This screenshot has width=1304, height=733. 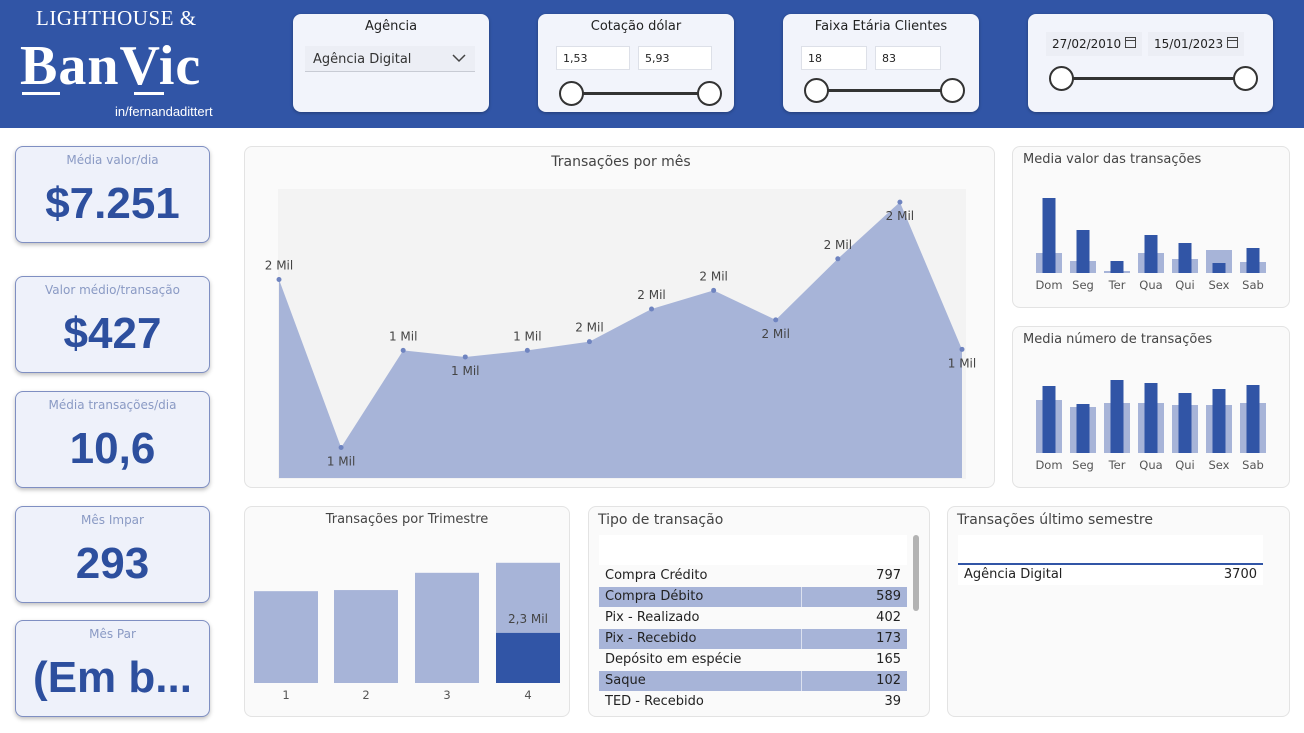 What do you see at coordinates (892, 701) in the screenshot?
I see `row-value: 39` at bounding box center [892, 701].